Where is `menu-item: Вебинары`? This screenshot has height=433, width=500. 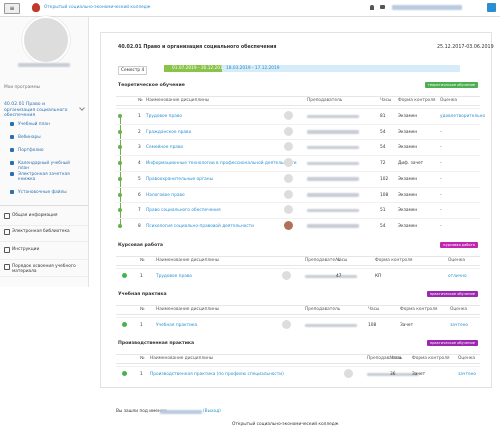 menu-item: Вебинары is located at coordinates (29, 137).